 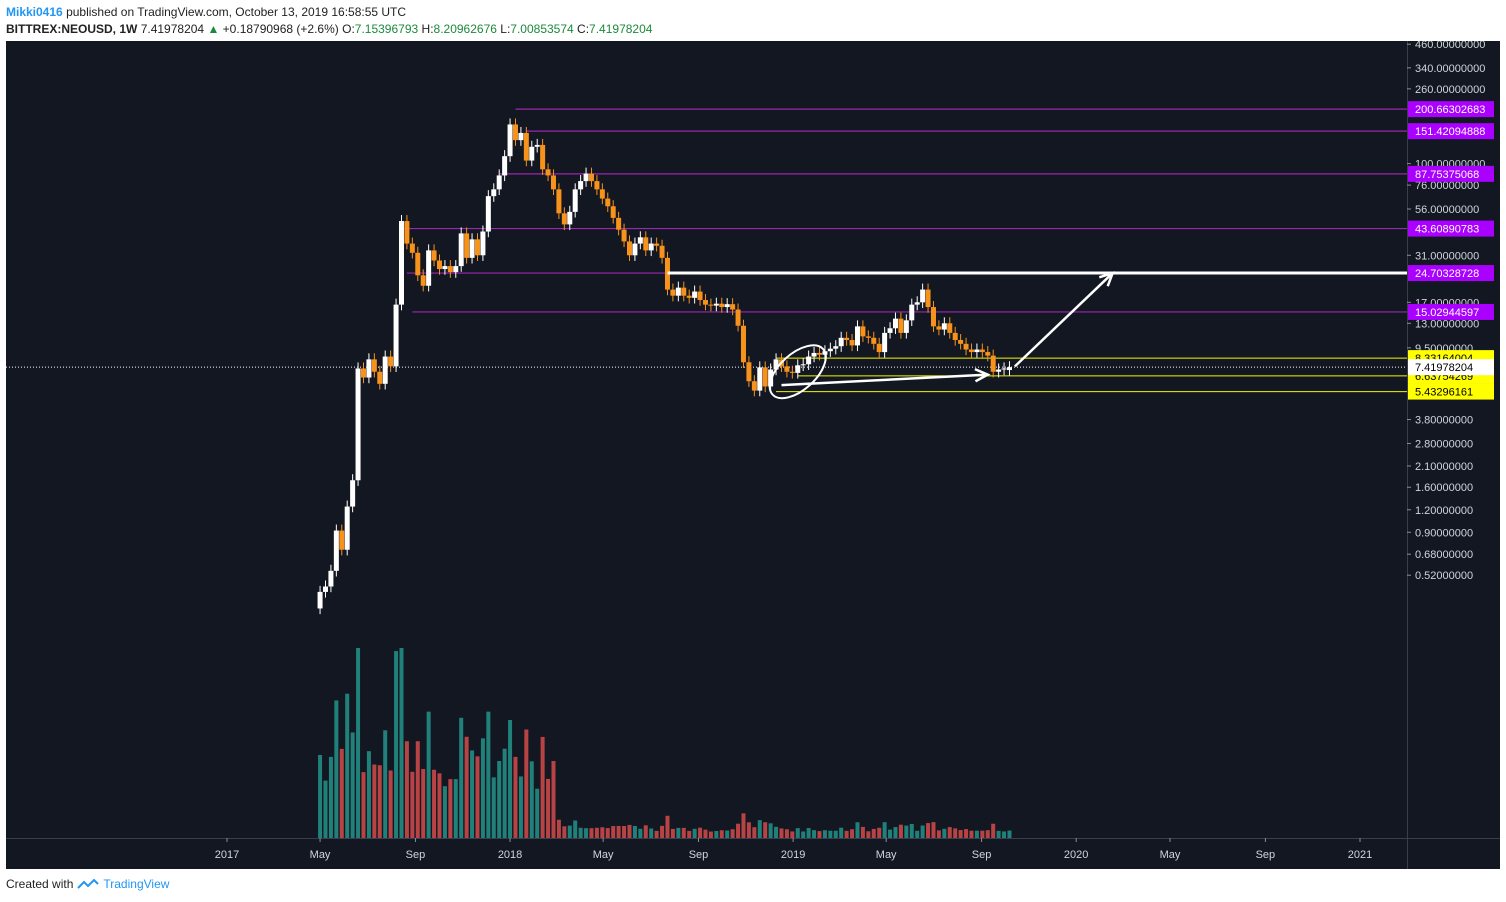 What do you see at coordinates (136, 884) in the screenshot?
I see `tradingview-link: TradingView` at bounding box center [136, 884].